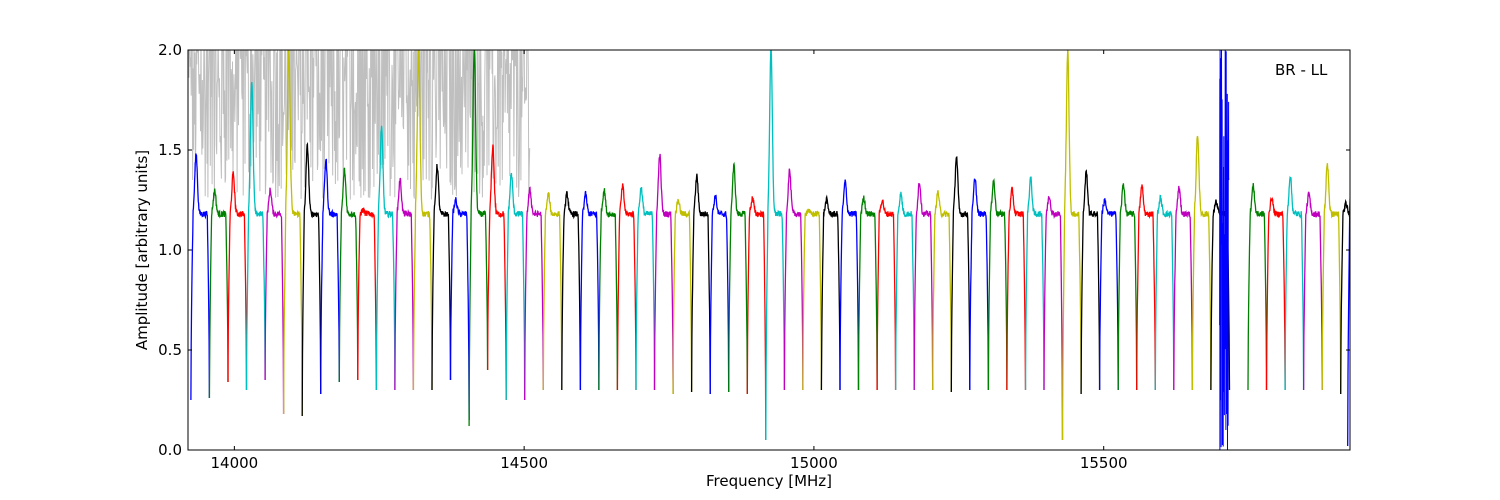  I want to click on x-tick-label: 15500, so click(1104, 463).